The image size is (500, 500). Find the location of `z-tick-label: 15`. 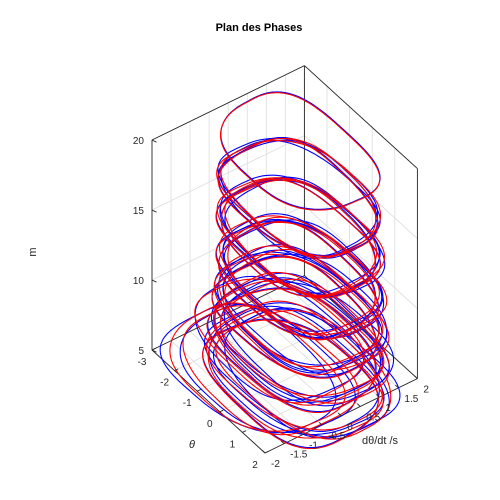

z-tick-label: 15 is located at coordinates (139, 211).